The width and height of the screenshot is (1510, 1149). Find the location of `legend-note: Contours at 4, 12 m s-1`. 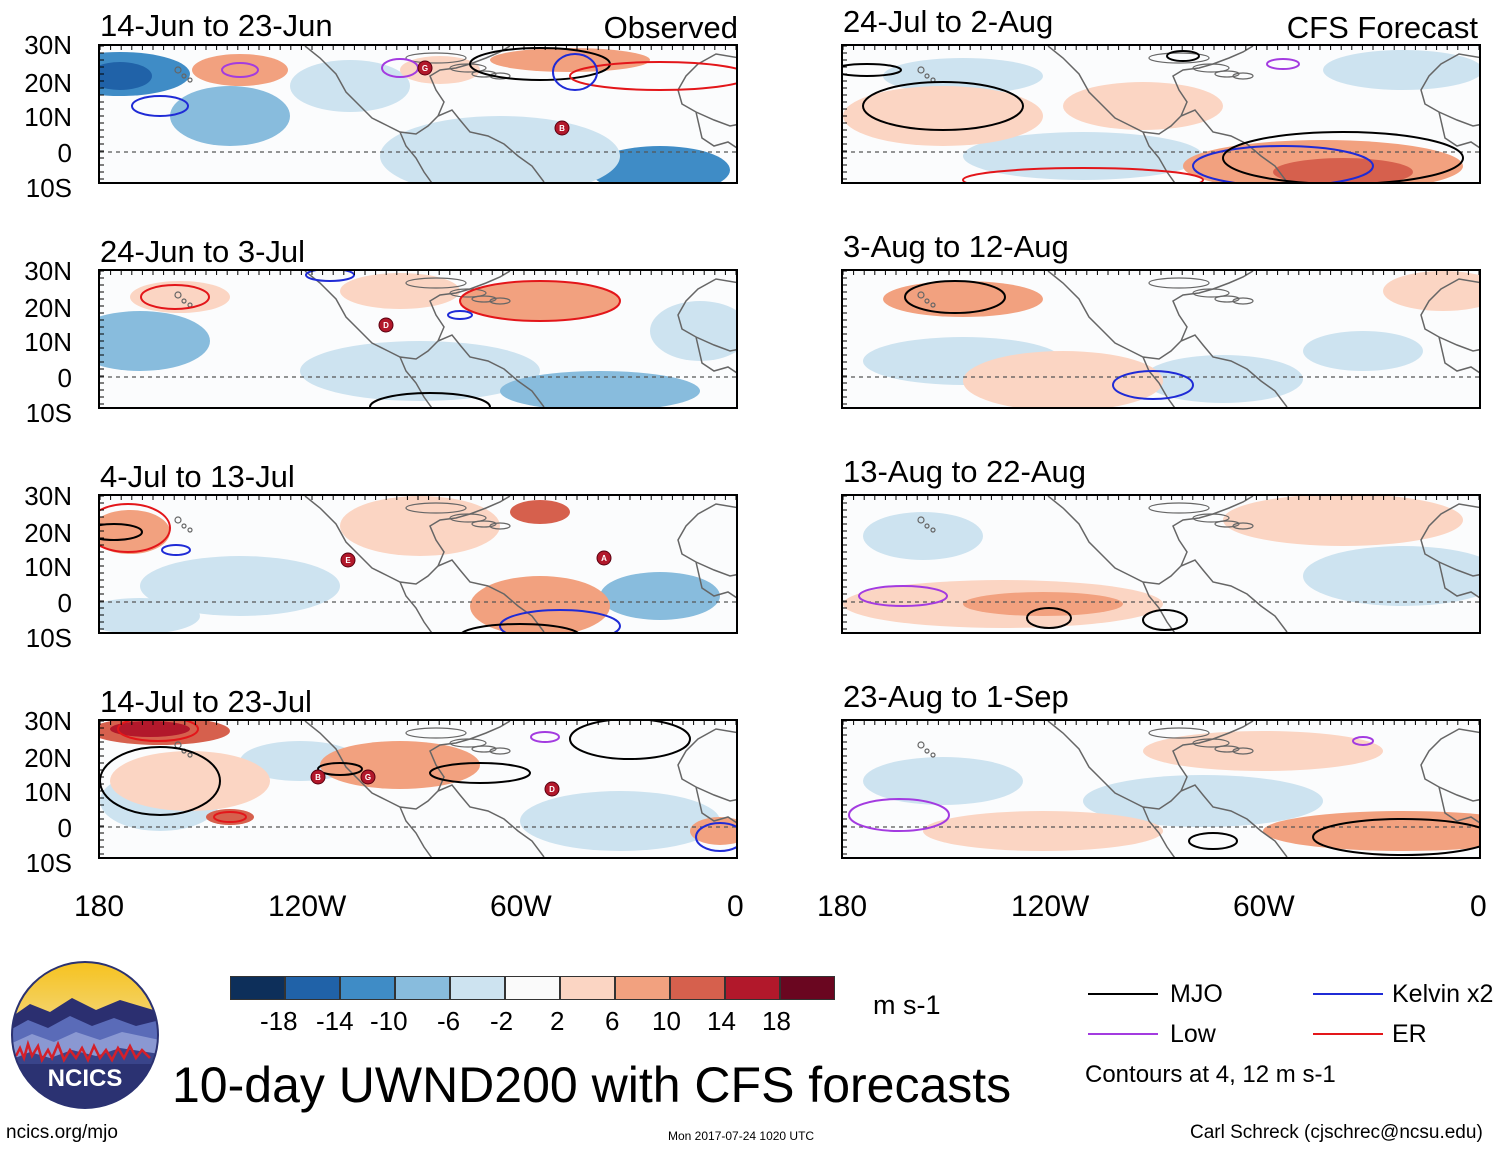

legend-note: Contours at 4, 12 m s-1 is located at coordinates (1210, 1074).